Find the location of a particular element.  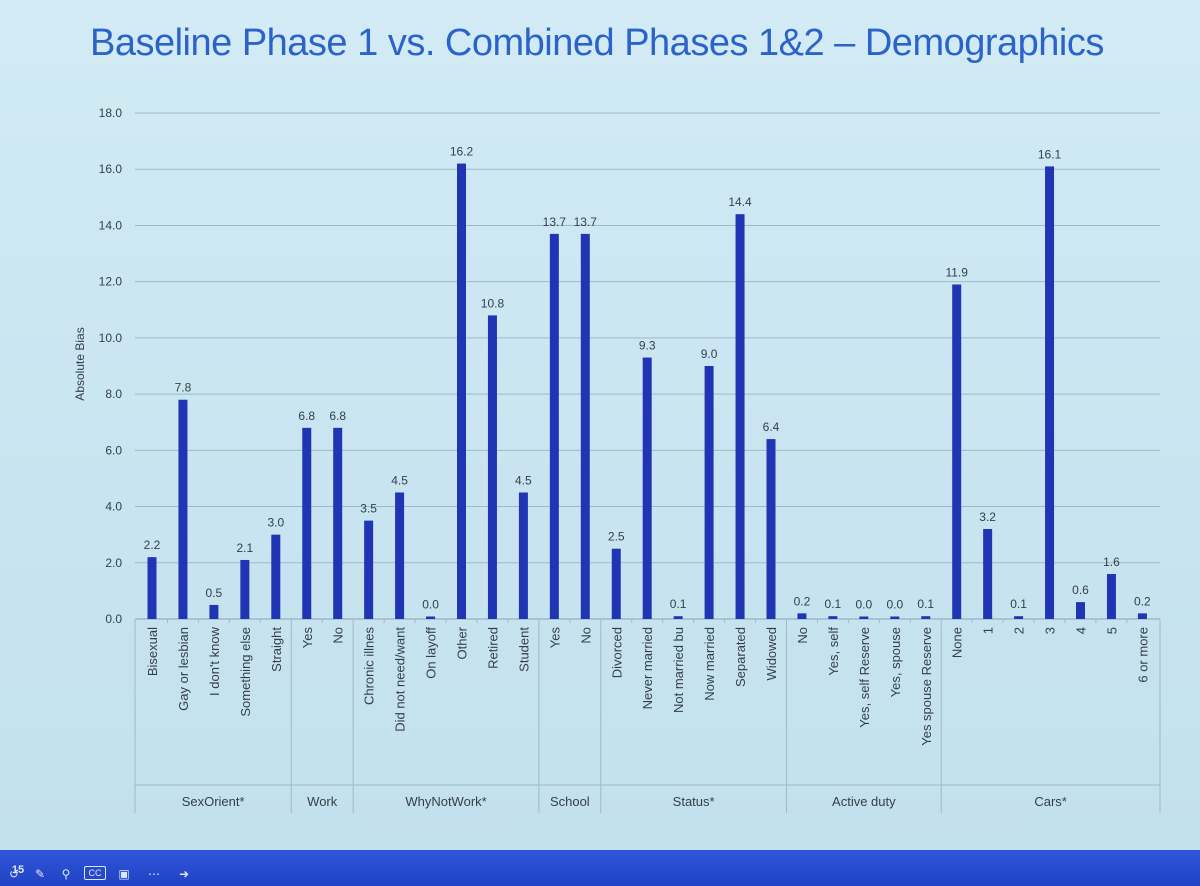

data-label: 3.5 is located at coordinates (368, 509).